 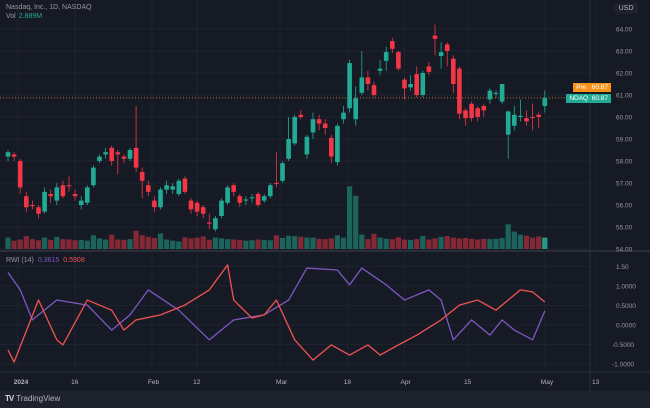 I want to click on rwi-tick-label: 0.0000, so click(x=626, y=326).